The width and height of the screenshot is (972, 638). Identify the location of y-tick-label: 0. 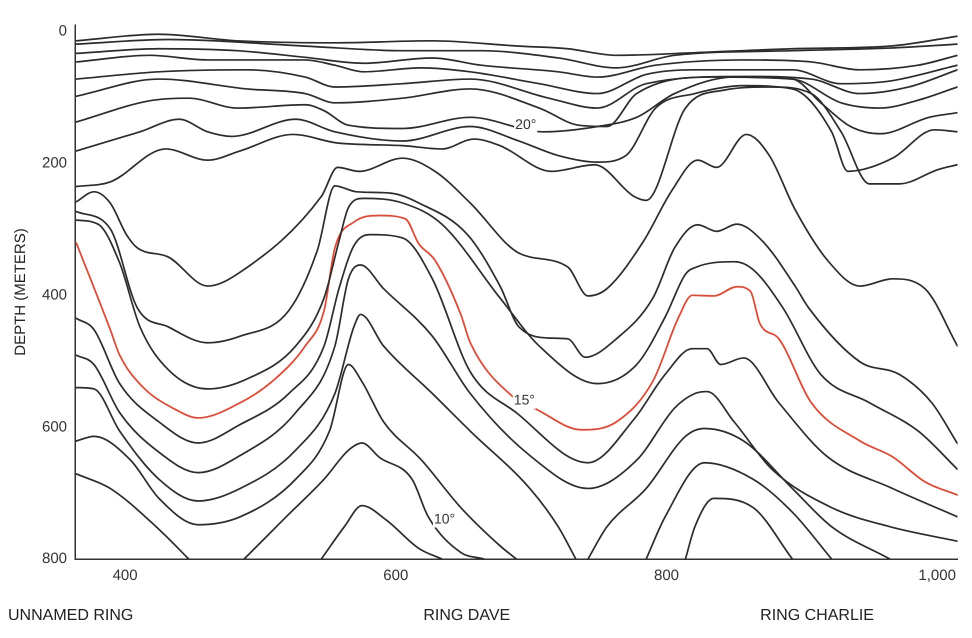
(63, 31).